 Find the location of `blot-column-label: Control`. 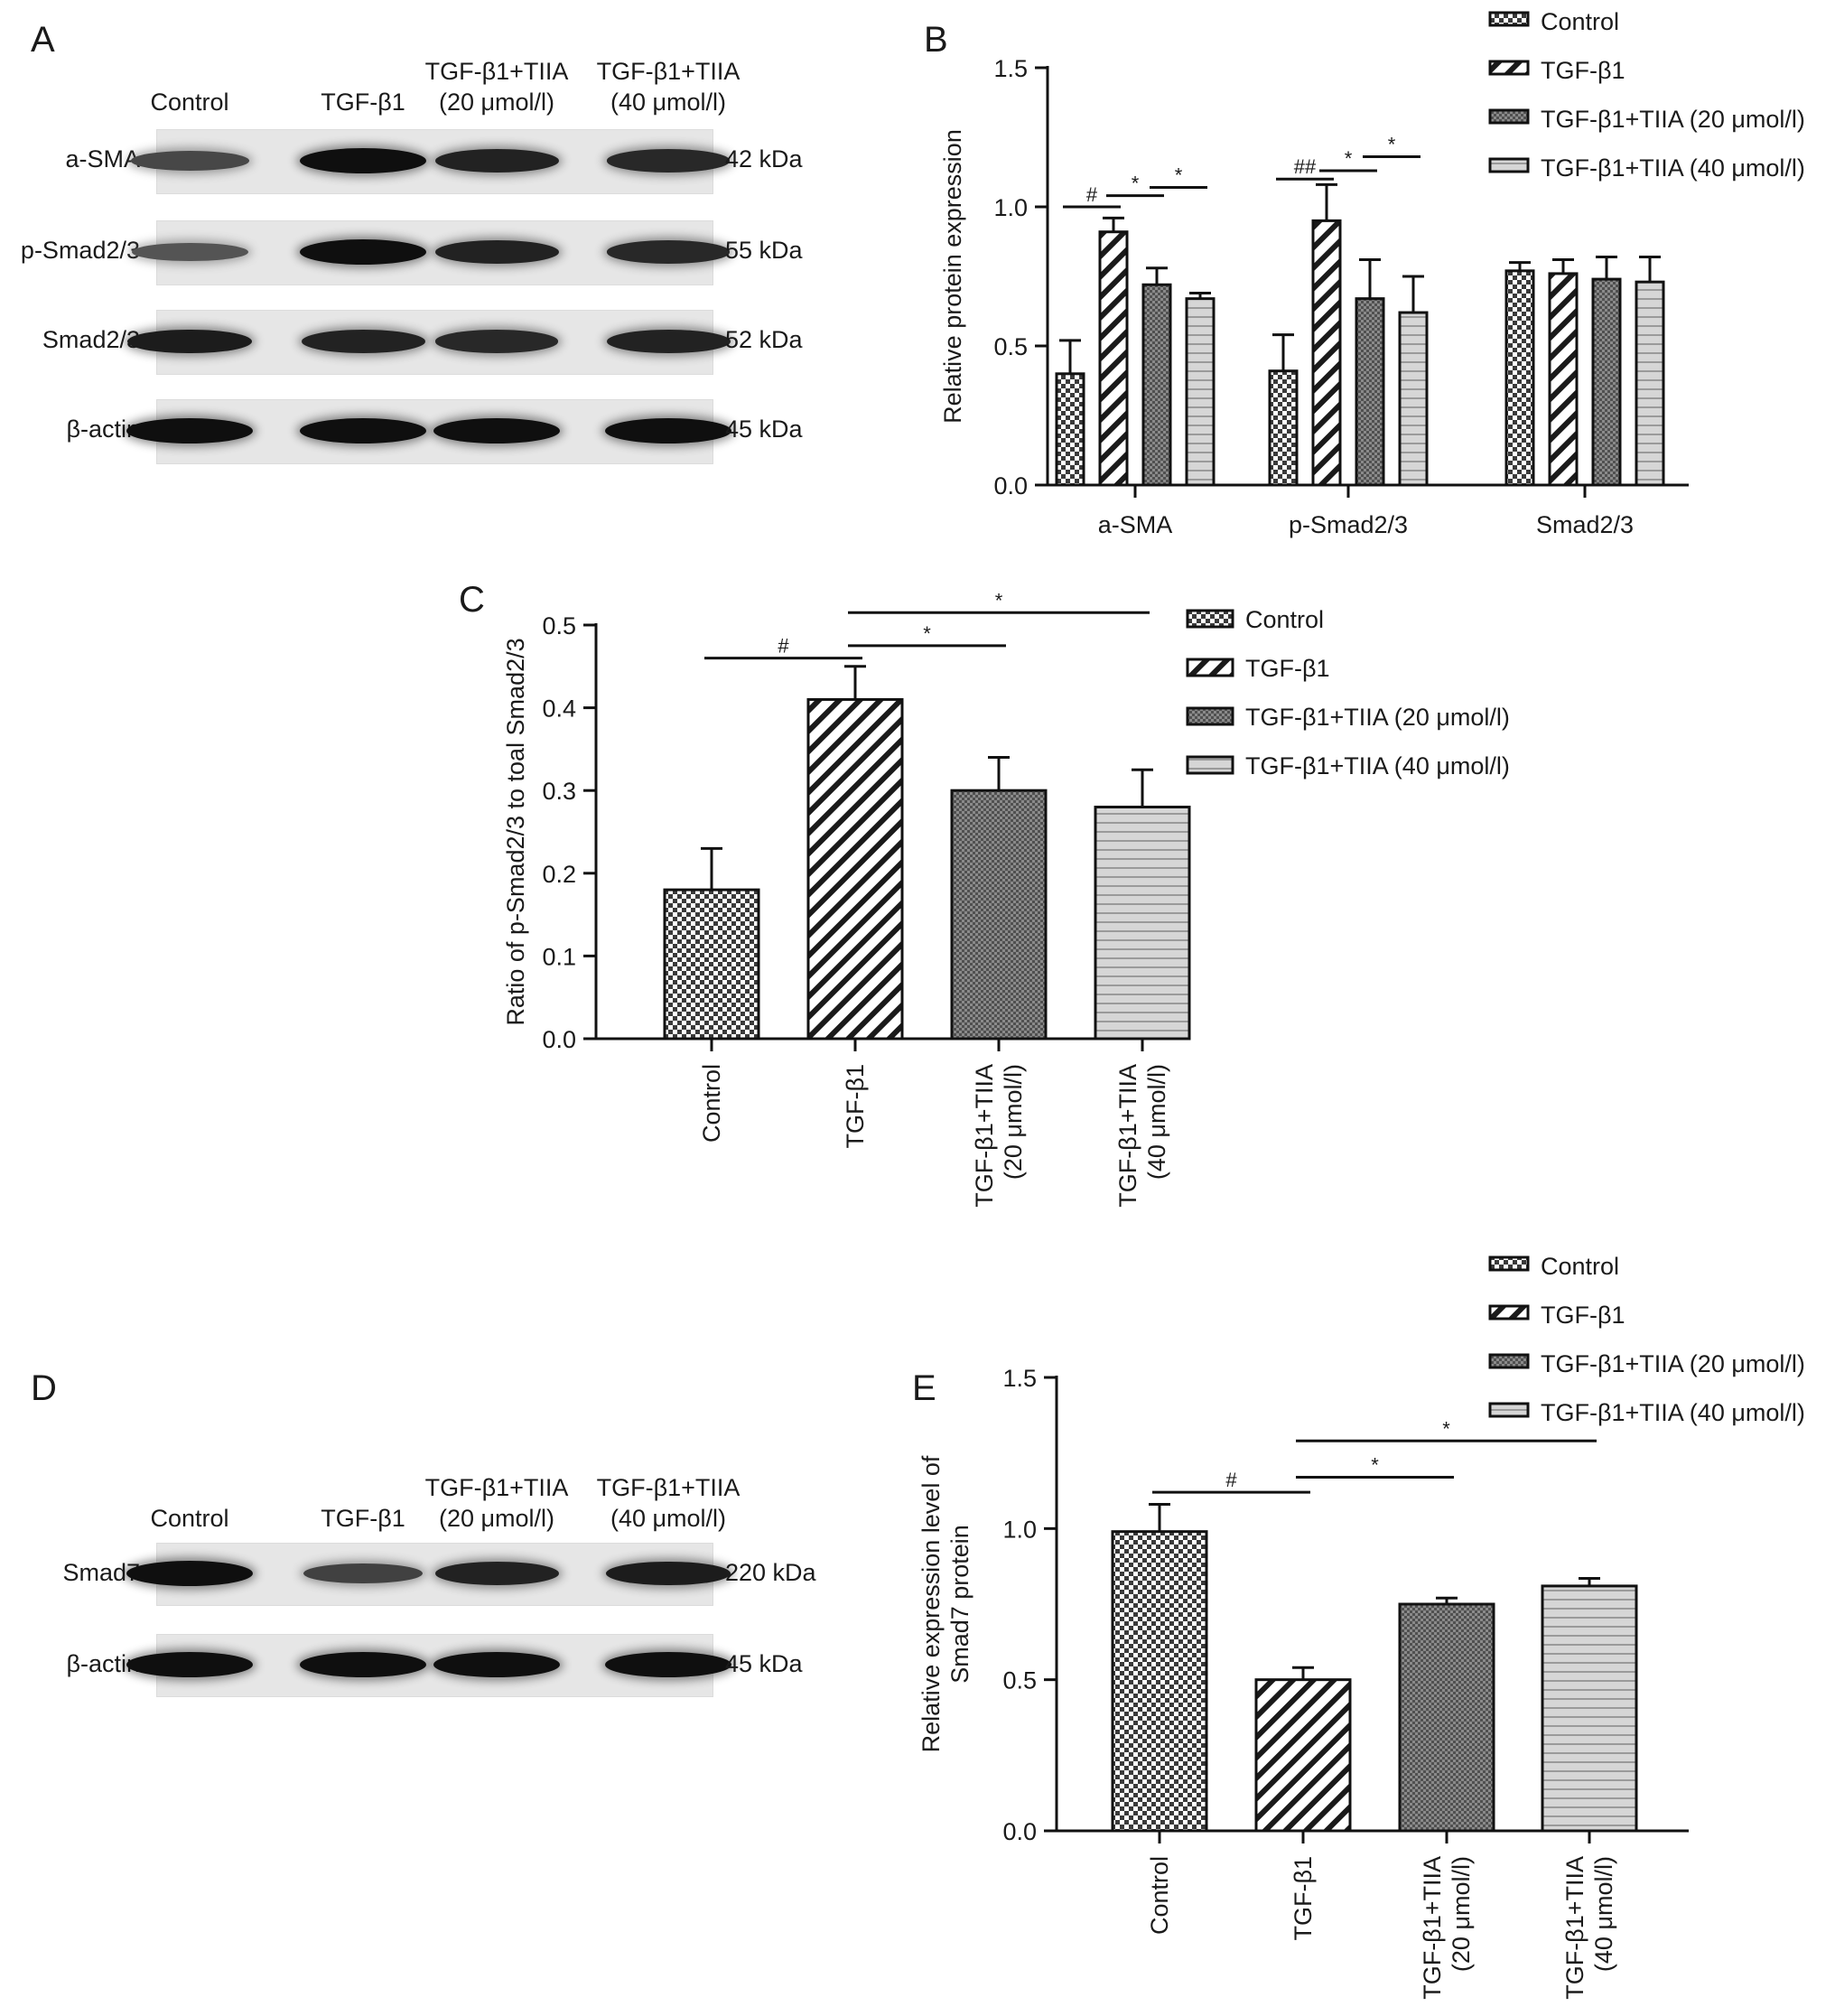

blot-column-label: Control is located at coordinates (189, 102).